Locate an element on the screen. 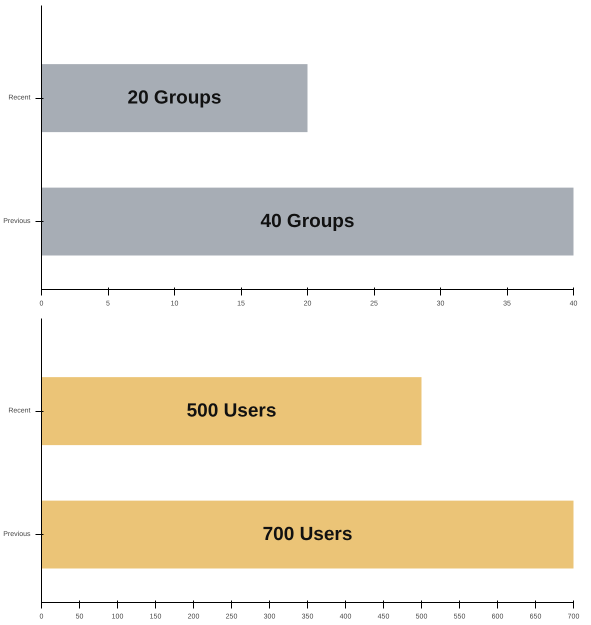  data-label: 700 Users is located at coordinates (307, 535).